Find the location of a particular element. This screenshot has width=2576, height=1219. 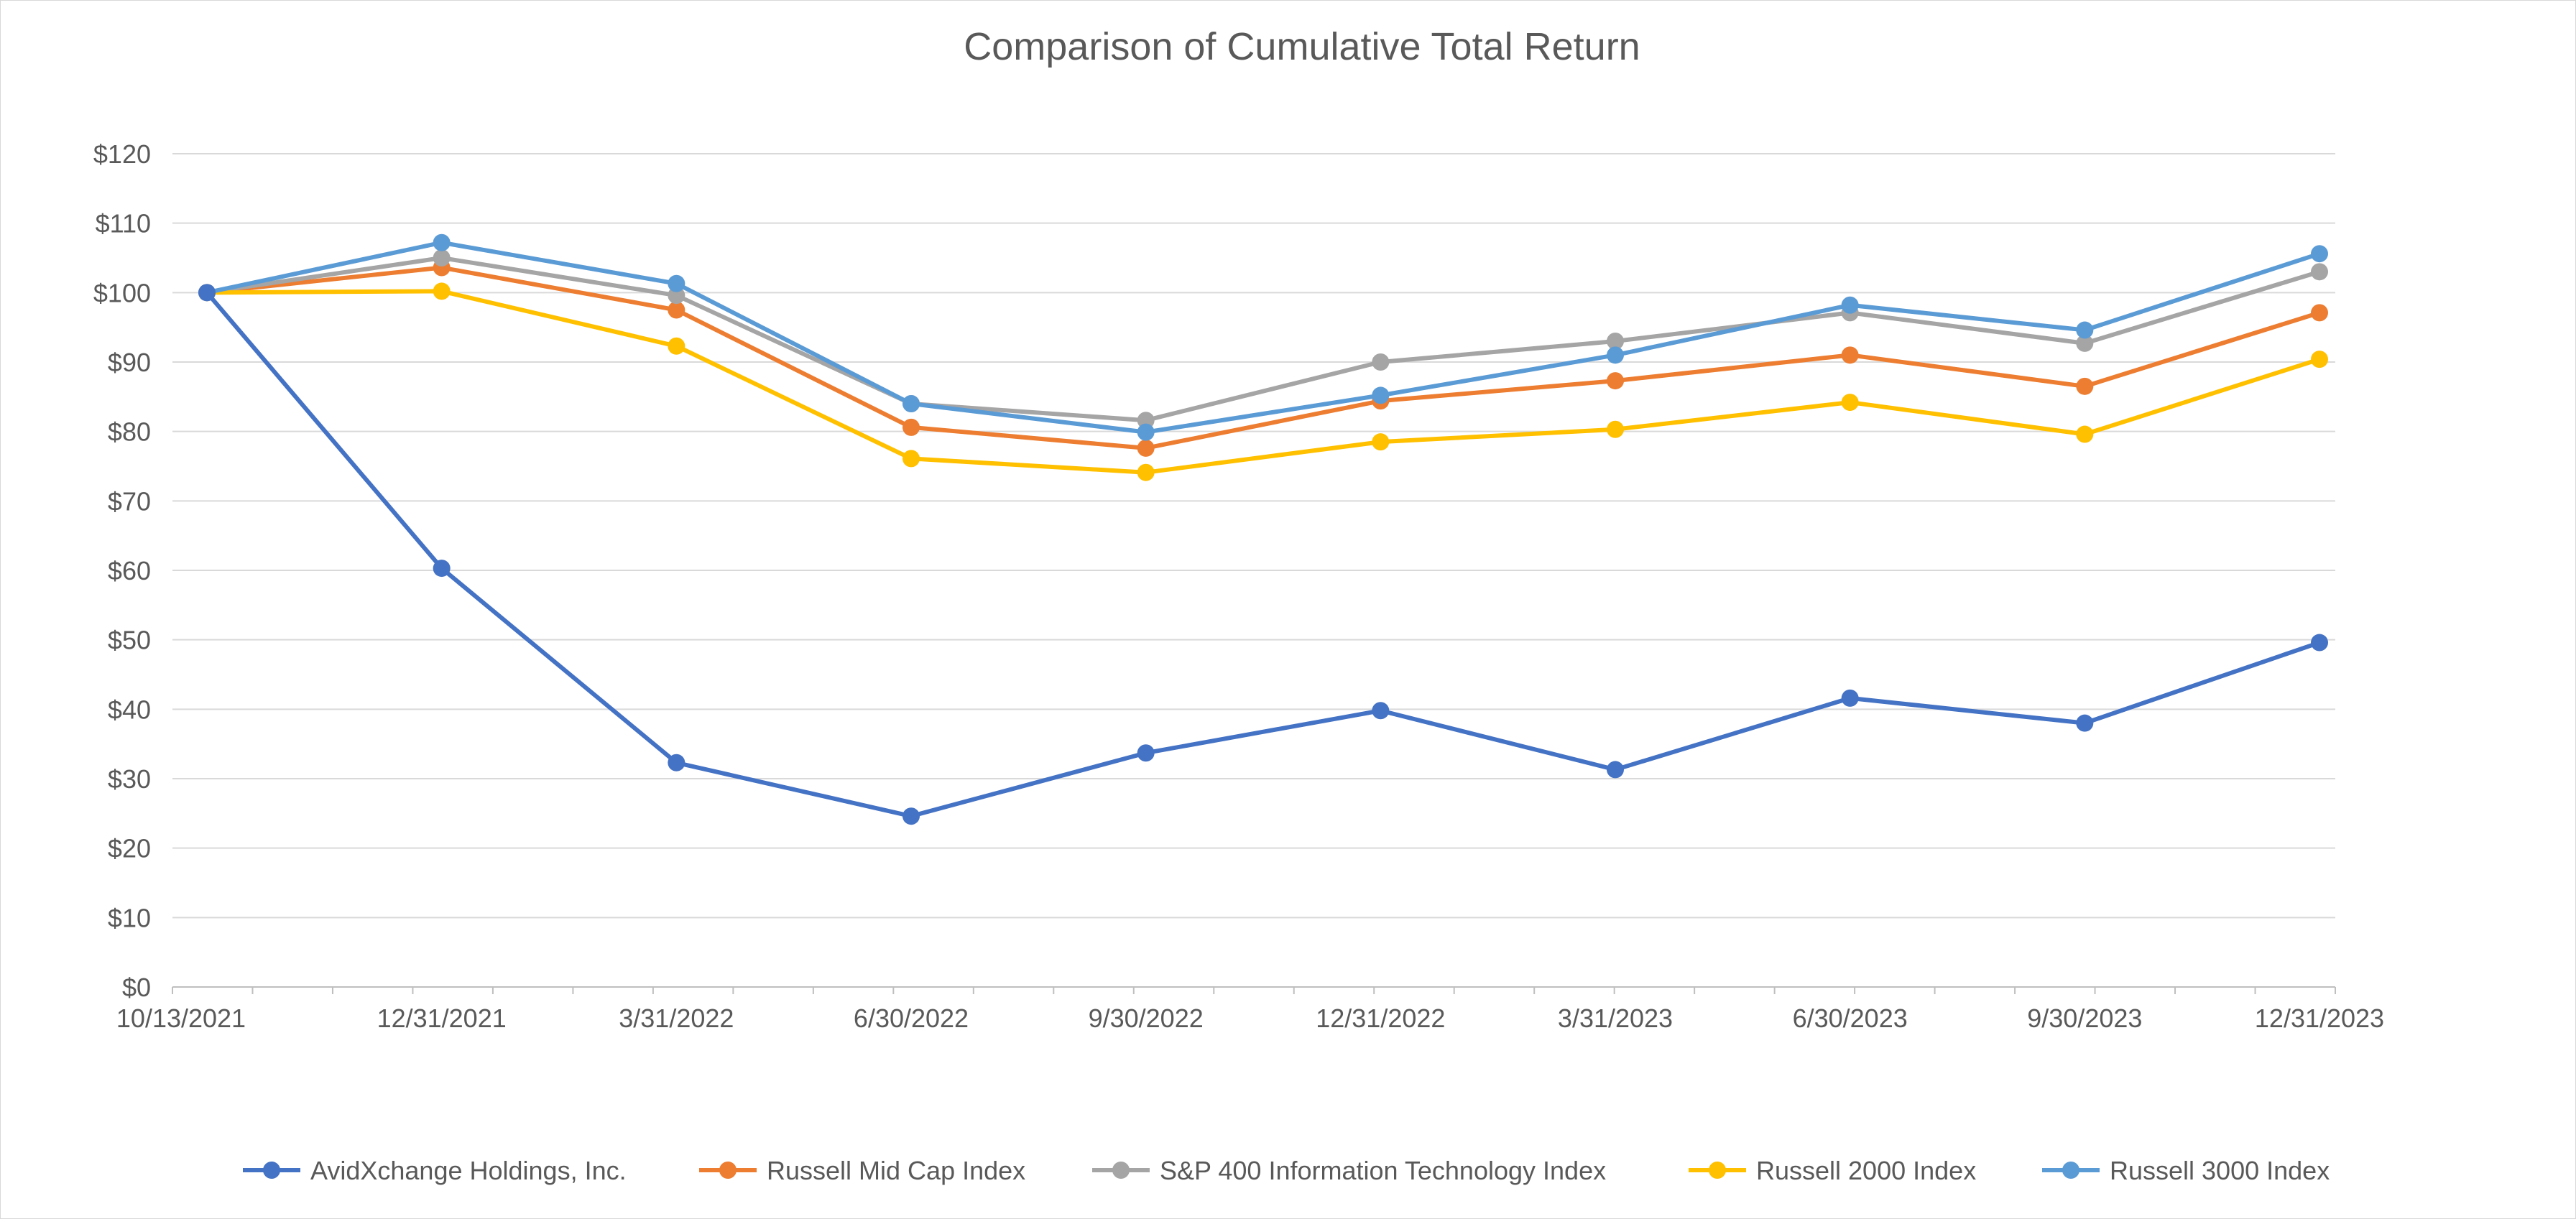

x-tick-label: 3/31/2022 is located at coordinates (676, 1018).